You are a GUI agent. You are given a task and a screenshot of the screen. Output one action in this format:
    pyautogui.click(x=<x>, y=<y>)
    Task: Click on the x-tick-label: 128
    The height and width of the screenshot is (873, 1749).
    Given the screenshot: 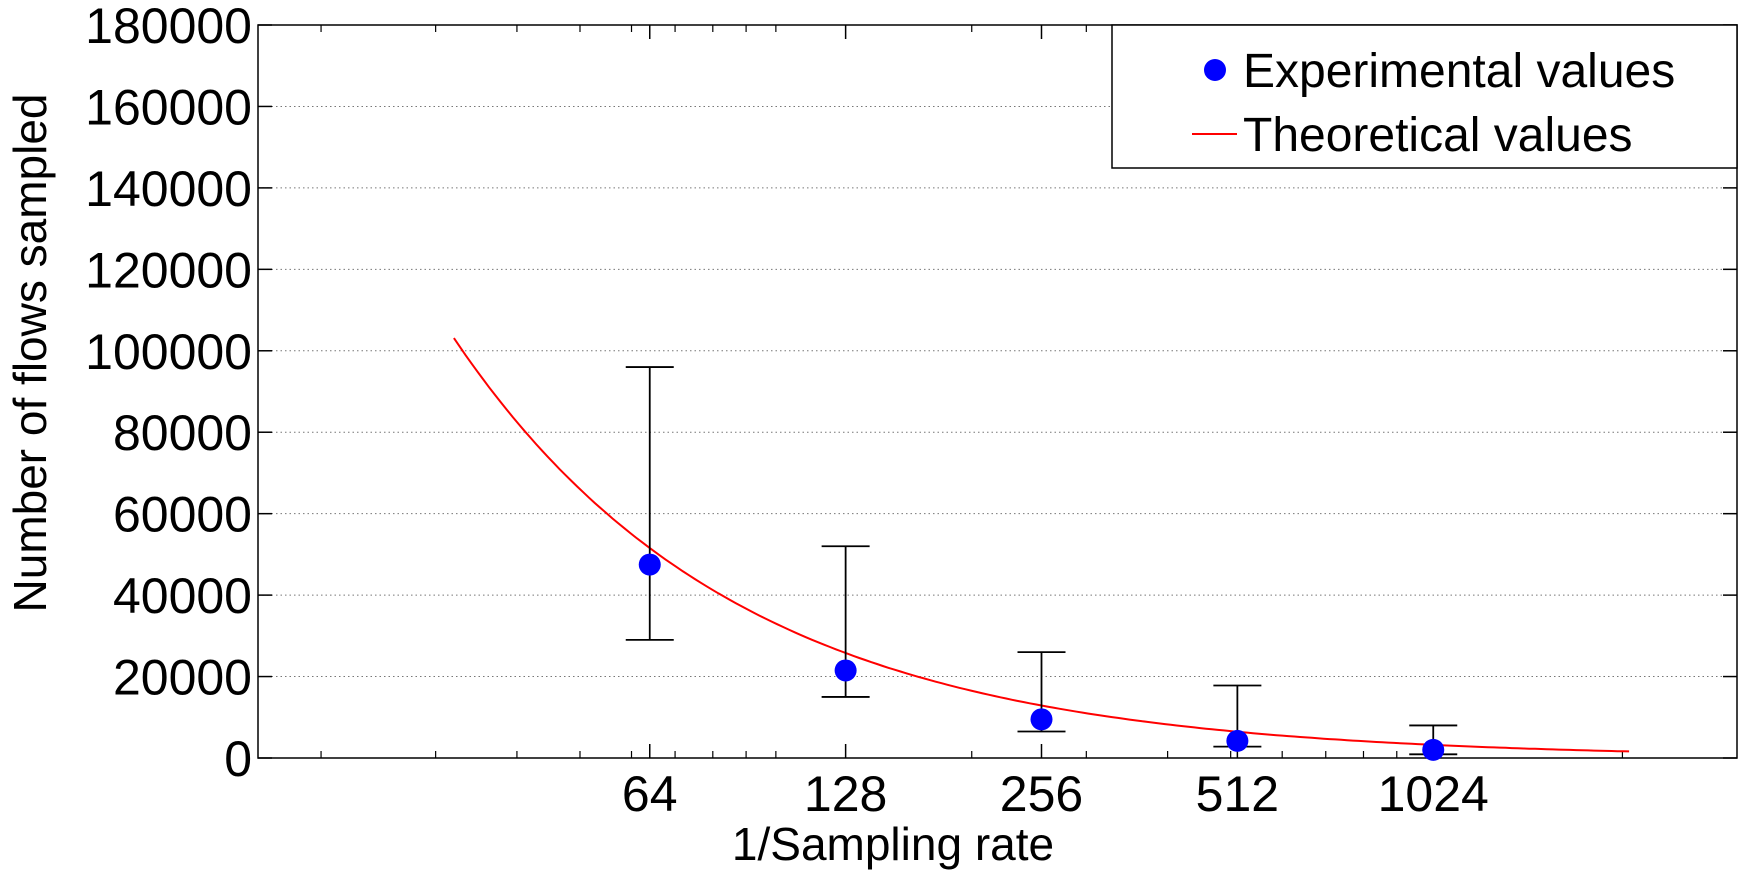 What is the action you would take?
    pyautogui.click(x=845, y=794)
    